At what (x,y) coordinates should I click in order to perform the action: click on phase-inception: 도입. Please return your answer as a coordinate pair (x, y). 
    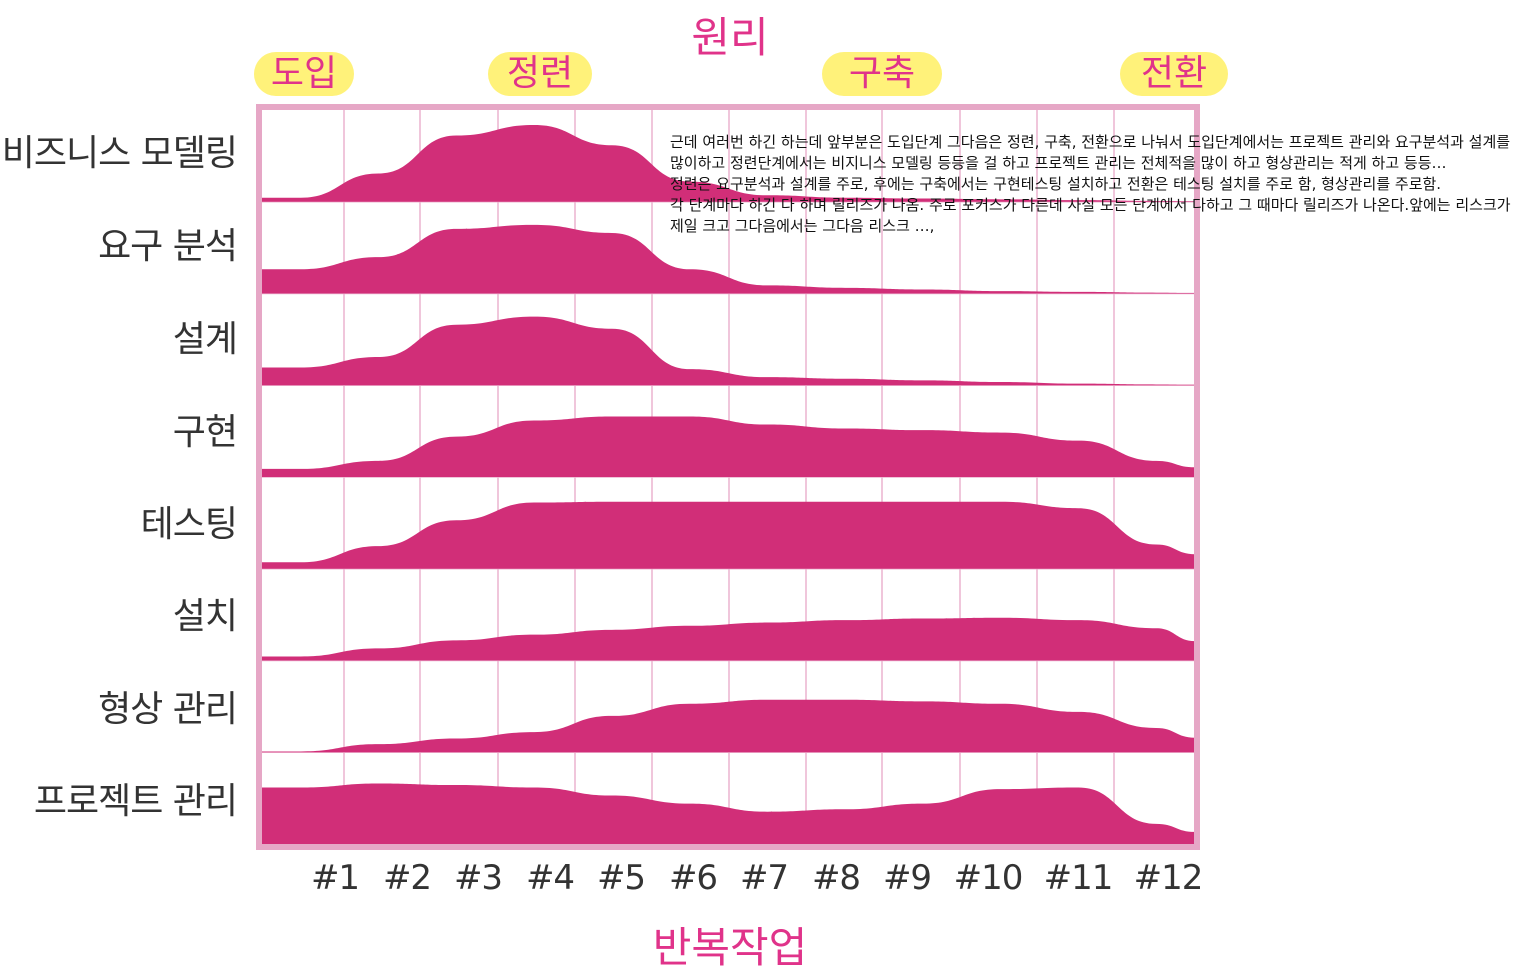
    Looking at the image, I should click on (304, 74).